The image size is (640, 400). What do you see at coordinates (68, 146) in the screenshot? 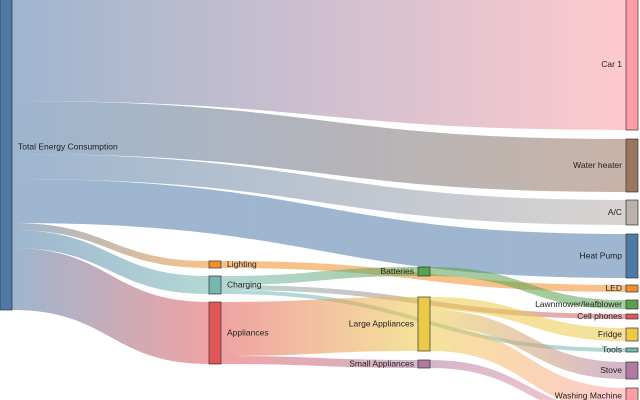
I see `label-total-energy-consumption: Total Energy Consumption` at bounding box center [68, 146].